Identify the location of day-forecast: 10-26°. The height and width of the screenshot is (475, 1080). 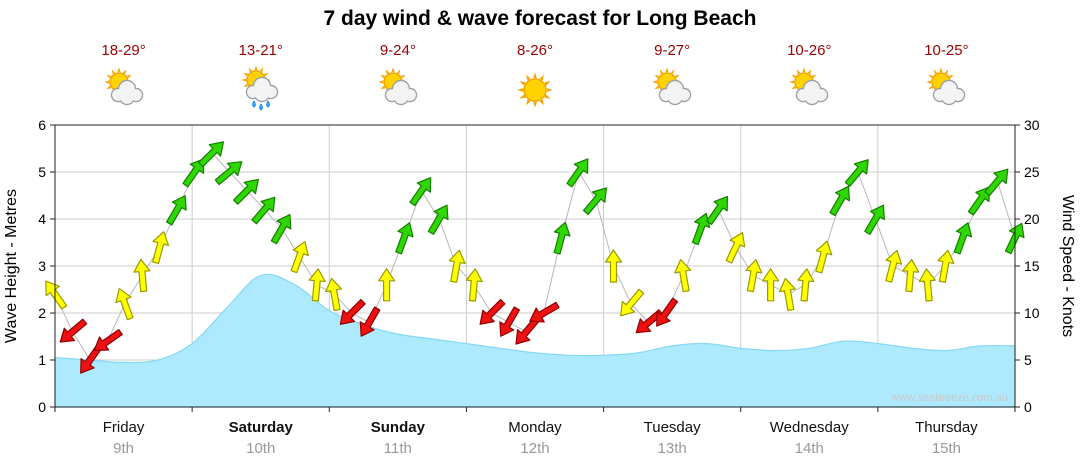
(809, 77).